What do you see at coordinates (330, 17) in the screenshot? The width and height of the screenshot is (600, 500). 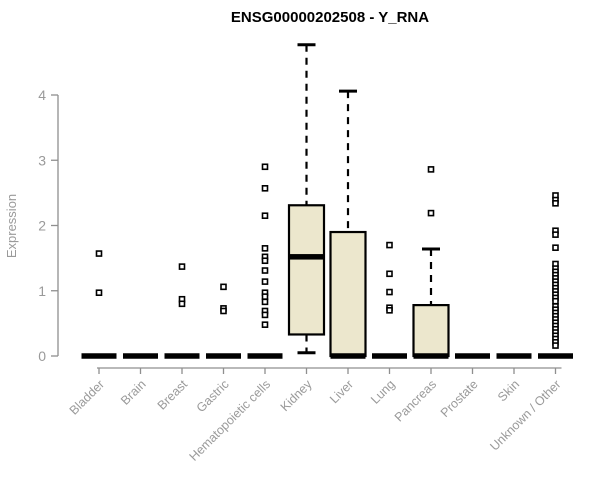 I see `chart-title: ENSG00000202508 - Y_RNA` at bounding box center [330, 17].